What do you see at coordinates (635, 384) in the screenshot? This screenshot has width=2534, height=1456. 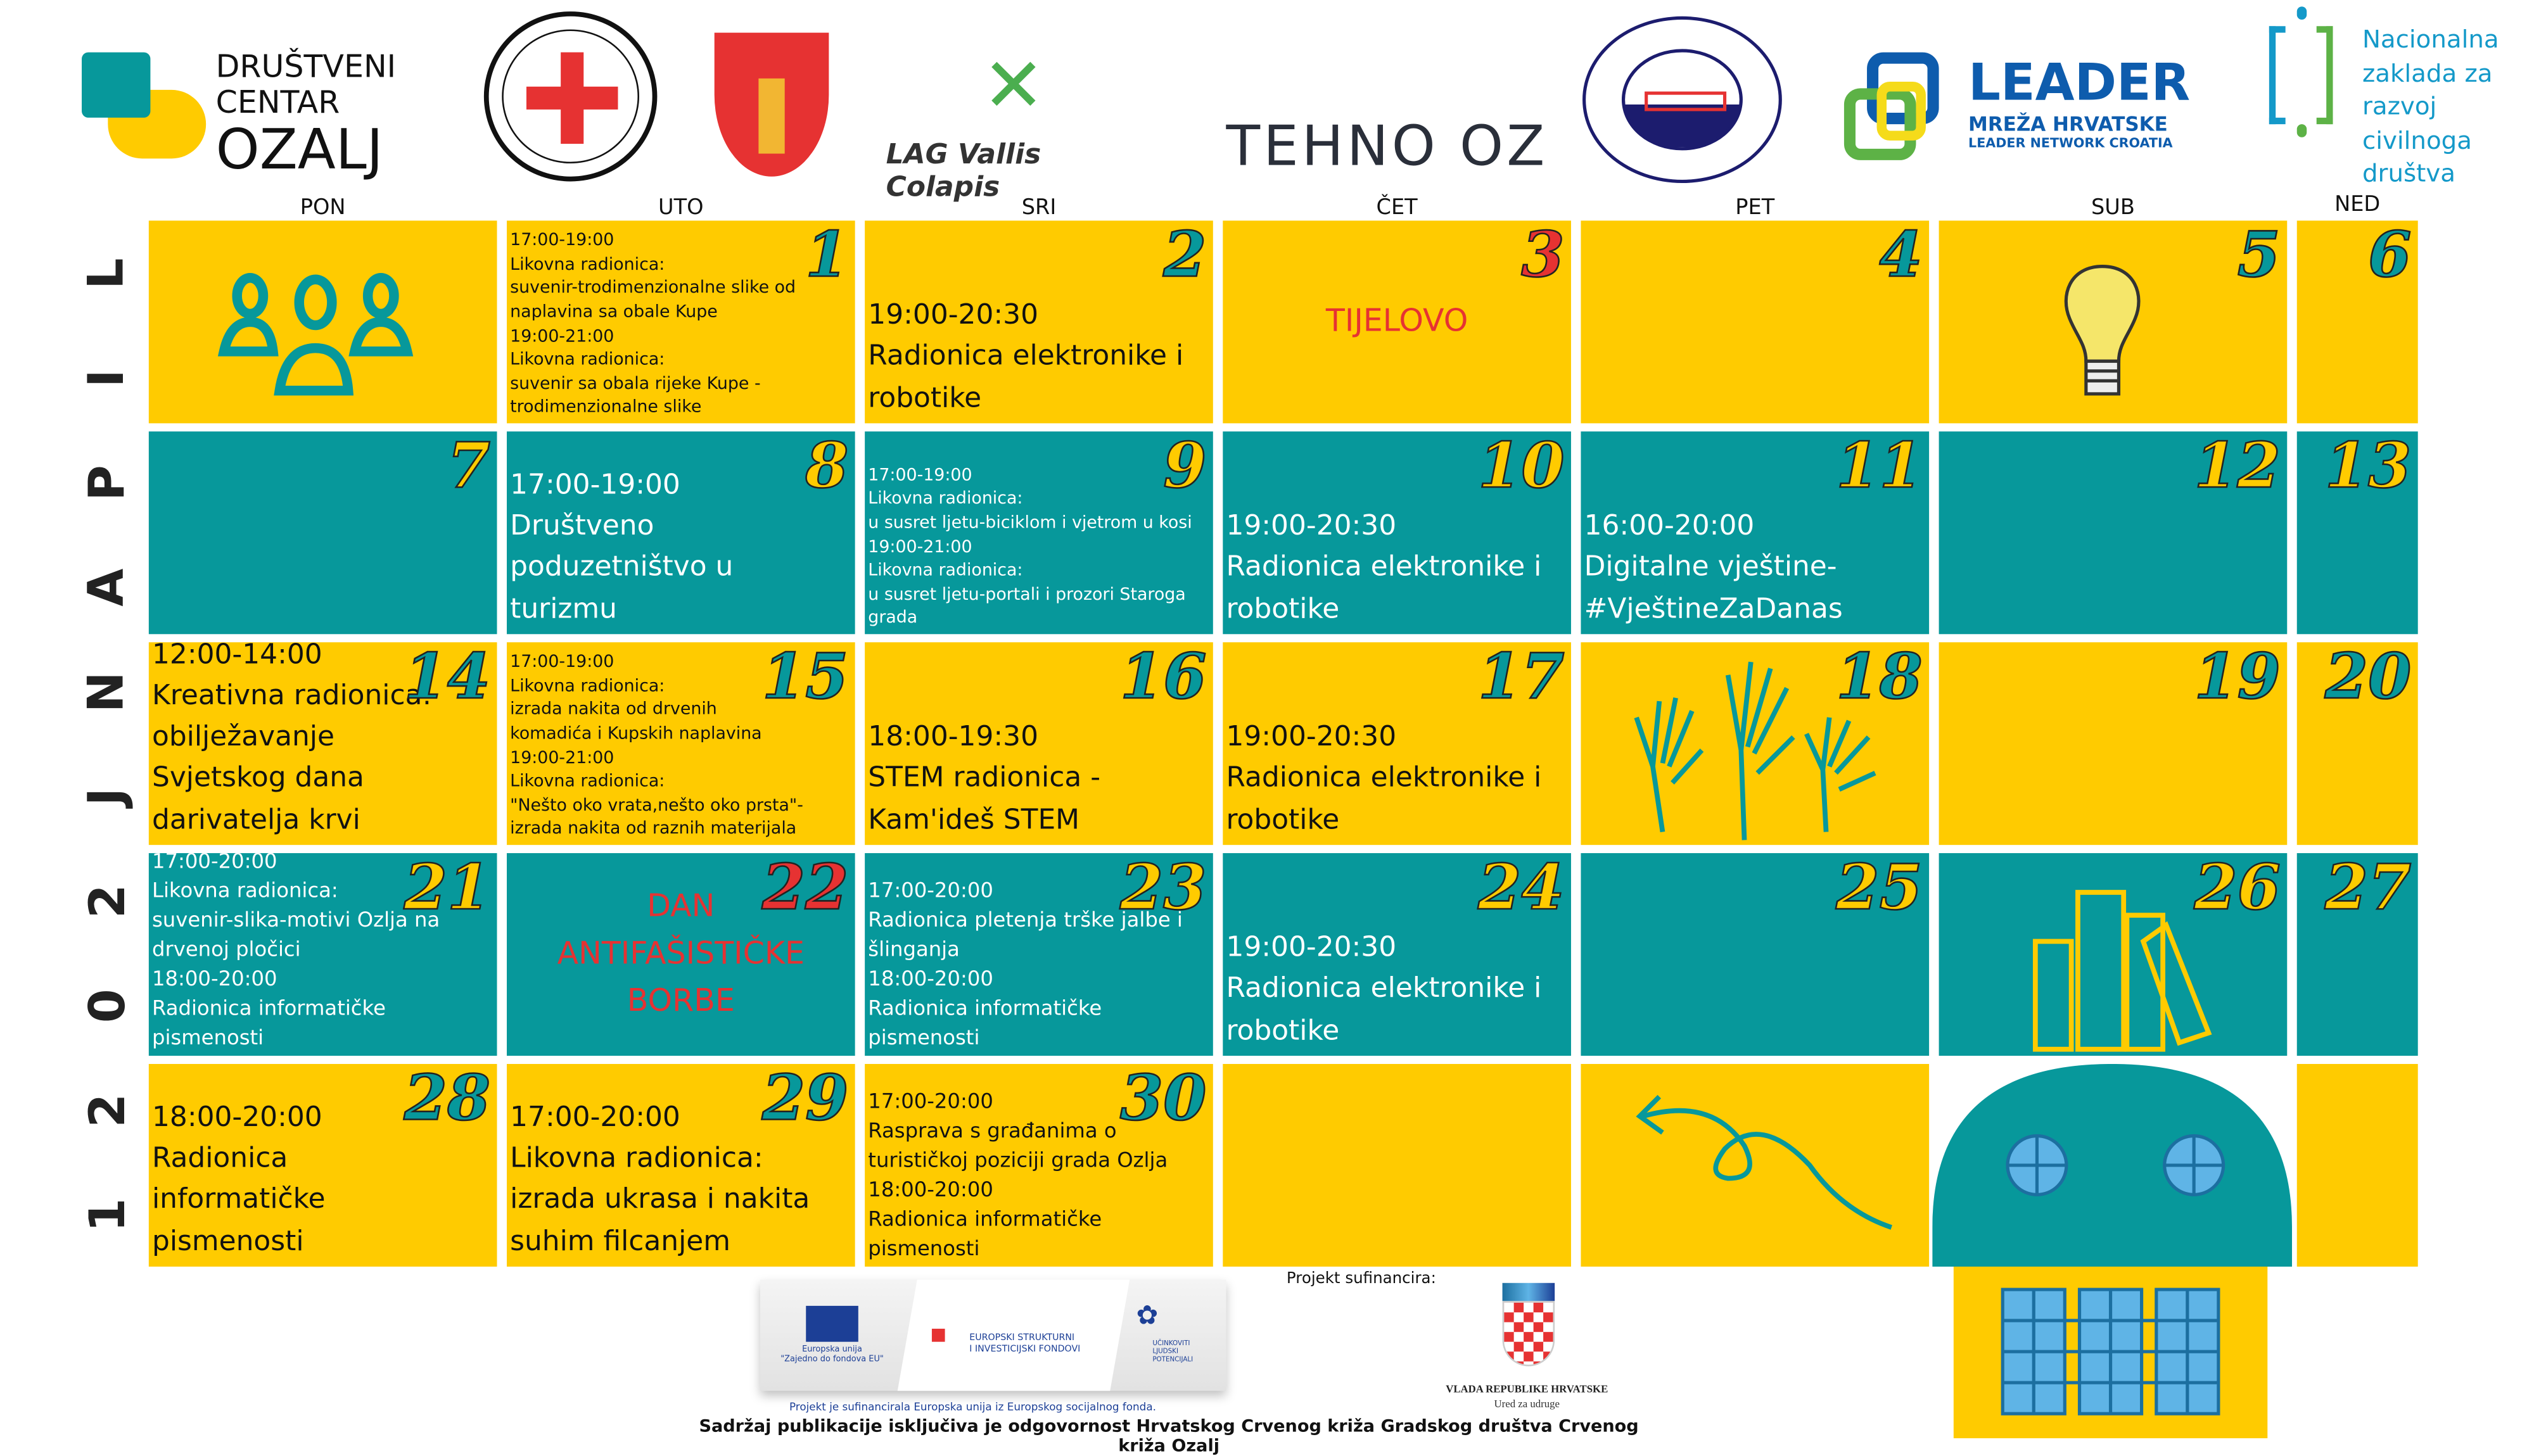 I see `event-line: suvenir sa obala rijeke Kupe -` at bounding box center [635, 384].